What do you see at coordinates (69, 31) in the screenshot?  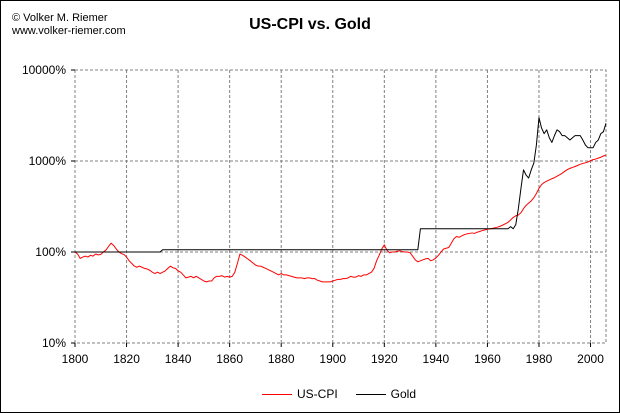 I see `copyright-line2: www.volker-riemer.com` at bounding box center [69, 31].